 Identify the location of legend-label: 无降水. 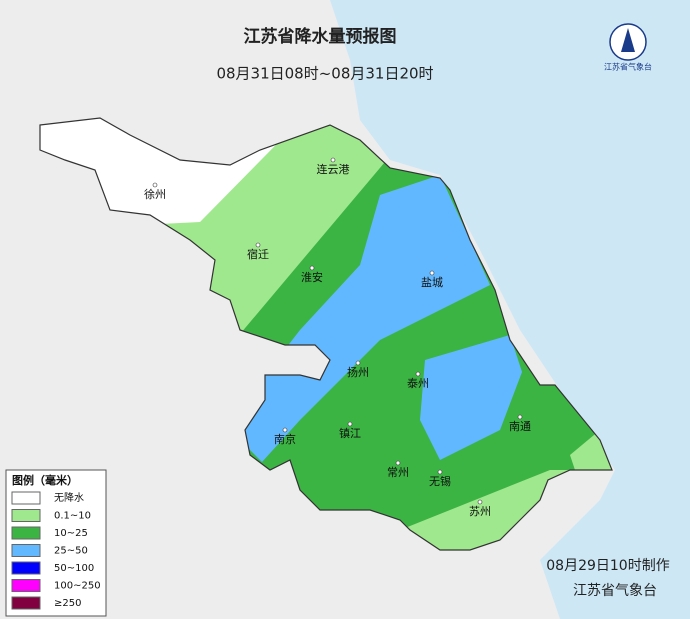
(69, 497).